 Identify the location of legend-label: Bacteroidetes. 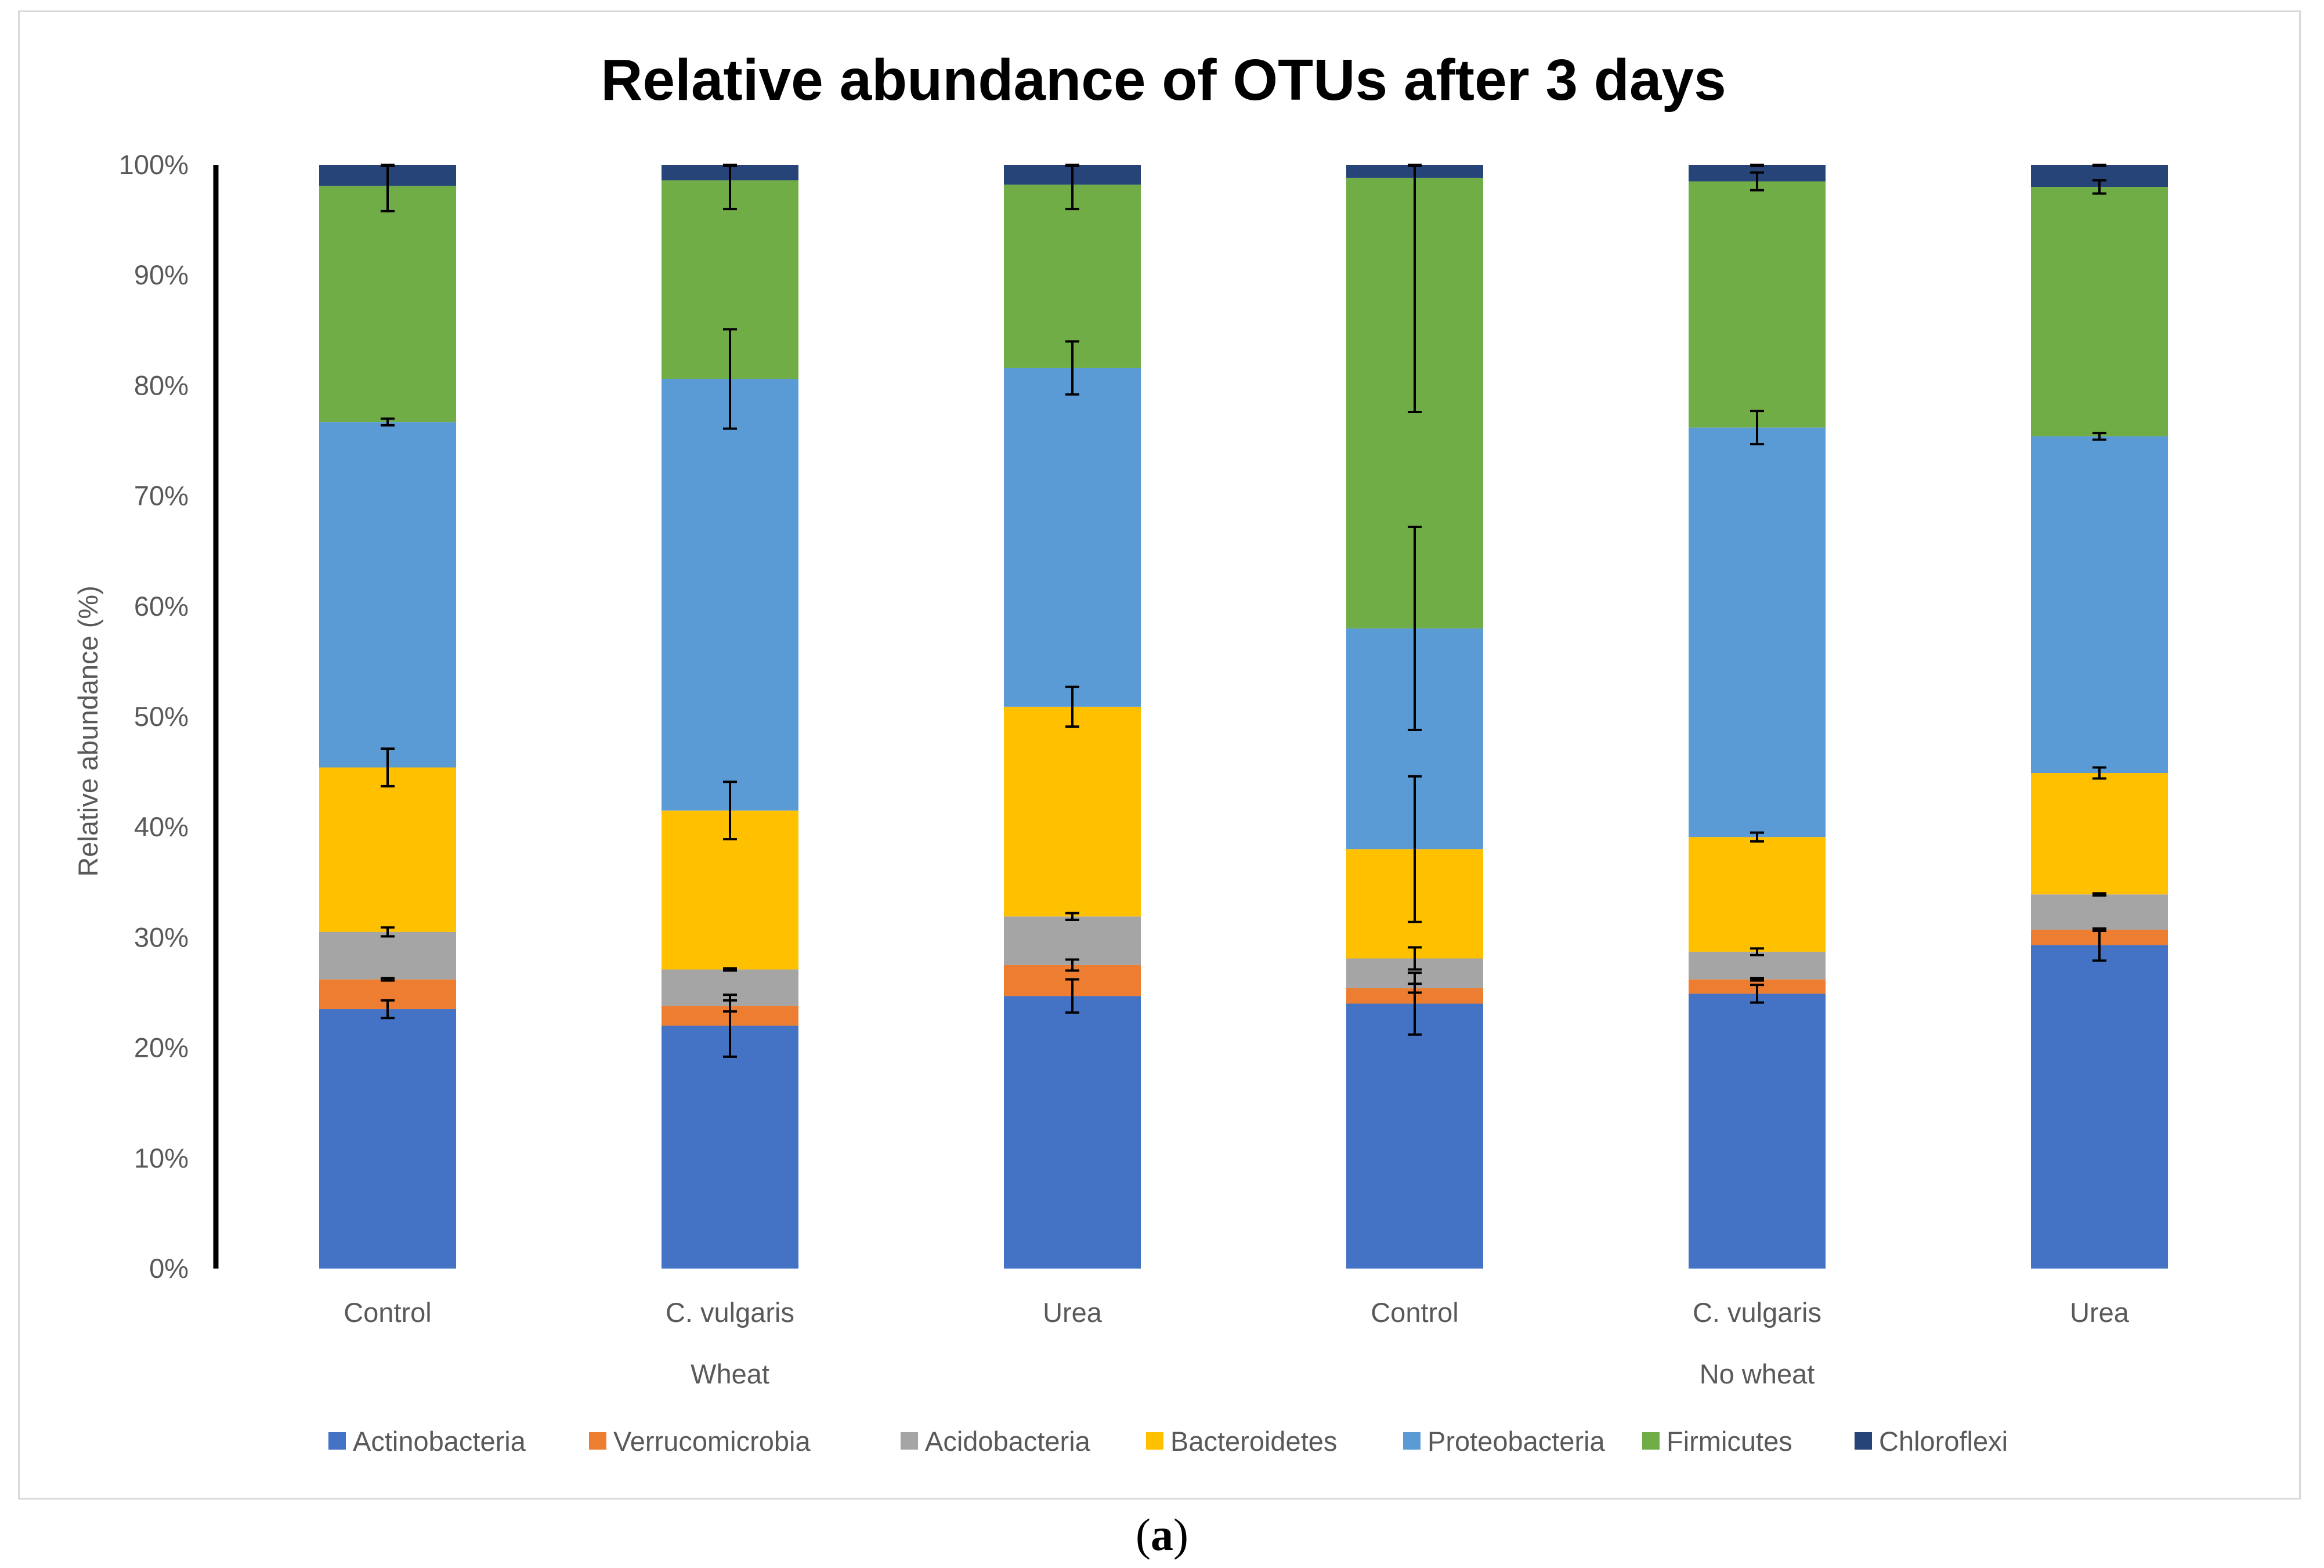
(1253, 1441).